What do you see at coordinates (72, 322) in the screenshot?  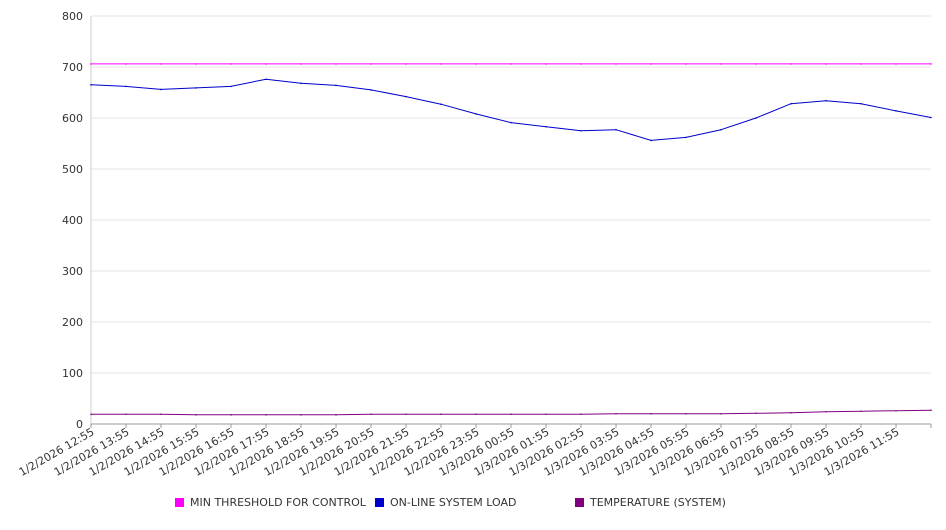 I see `y-tick-label: 200` at bounding box center [72, 322].